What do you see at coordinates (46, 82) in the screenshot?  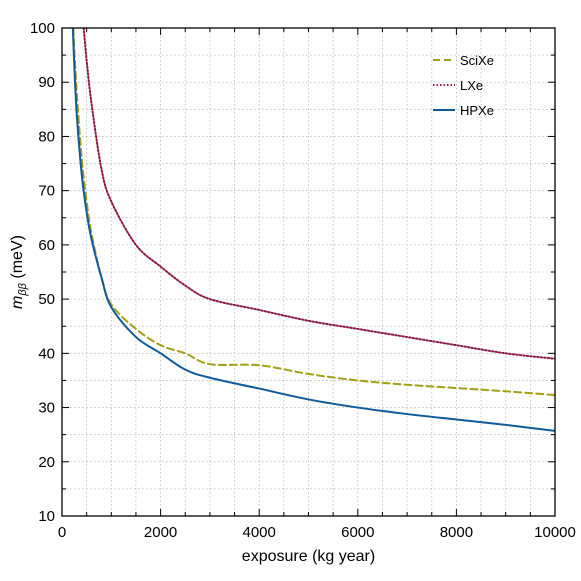 I see `y-tick-label: 90` at bounding box center [46, 82].